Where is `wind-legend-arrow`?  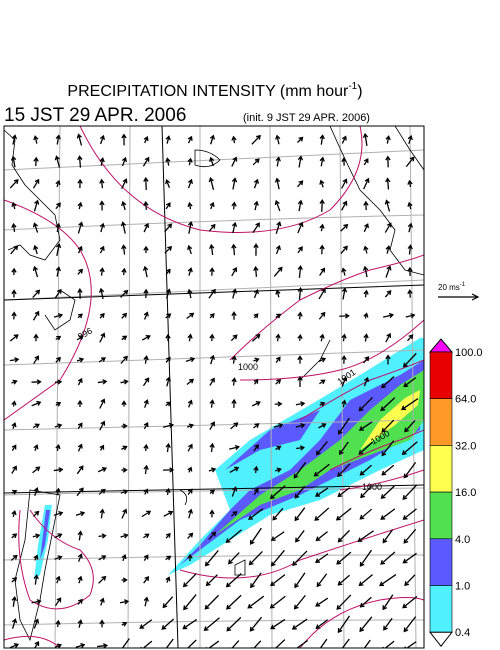
wind-legend-arrow is located at coordinates (459, 297).